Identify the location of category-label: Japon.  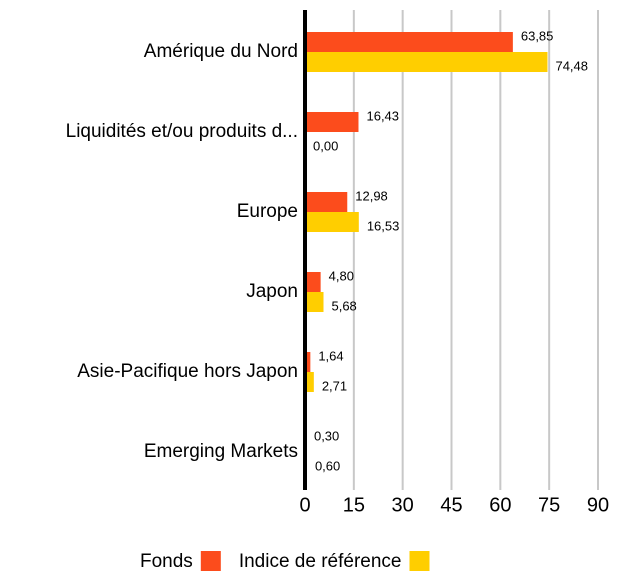
(272, 291).